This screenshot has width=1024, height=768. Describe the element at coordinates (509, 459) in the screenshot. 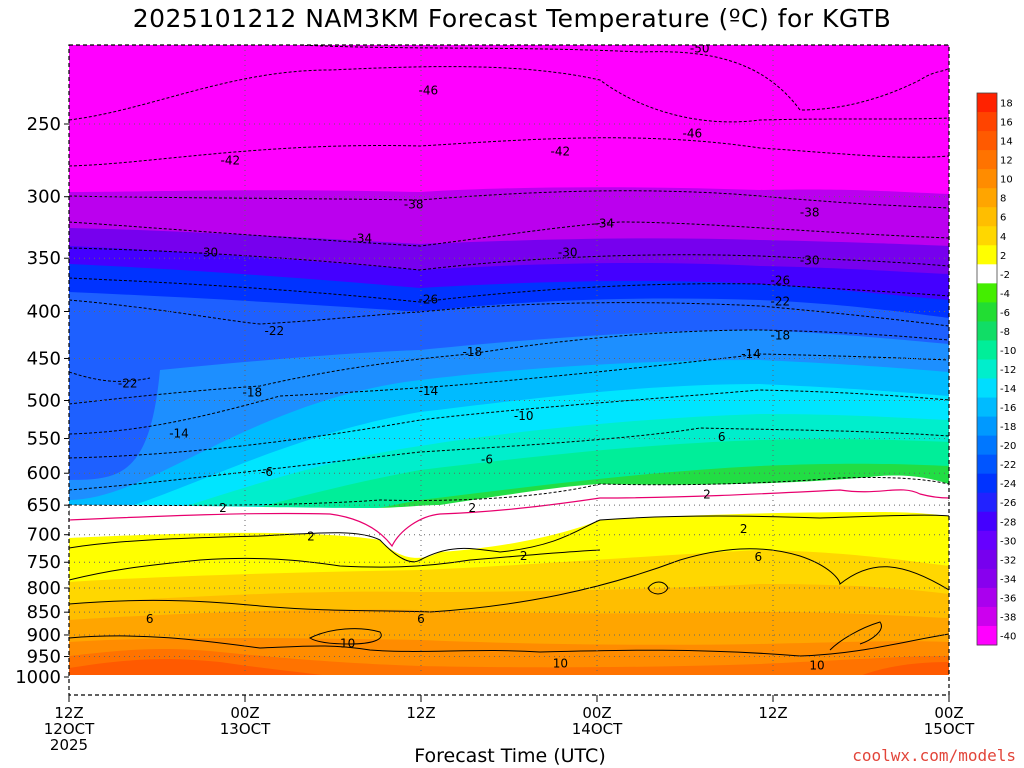

I see `isotherm-minus6` at that location.